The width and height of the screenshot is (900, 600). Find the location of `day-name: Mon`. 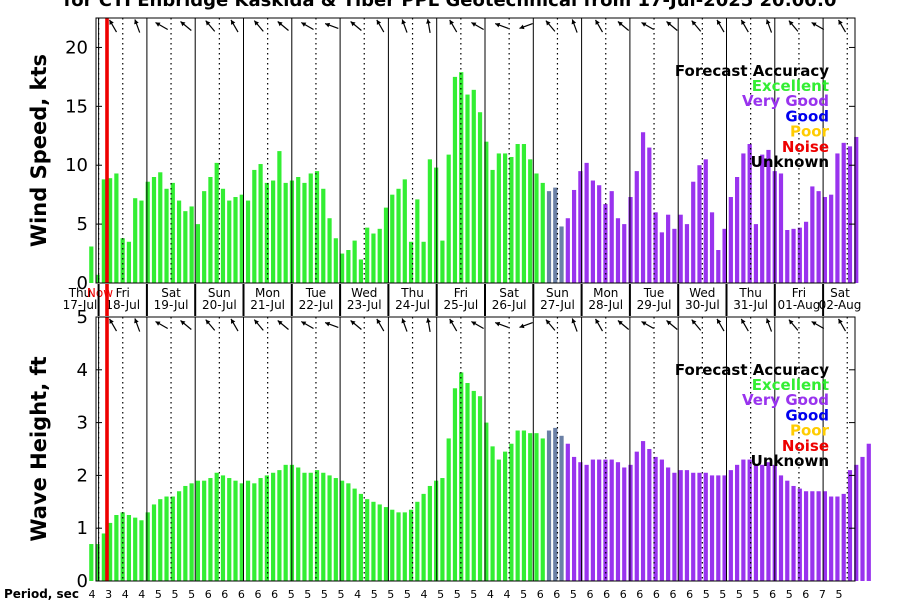

day-name: Mon is located at coordinates (605, 293).